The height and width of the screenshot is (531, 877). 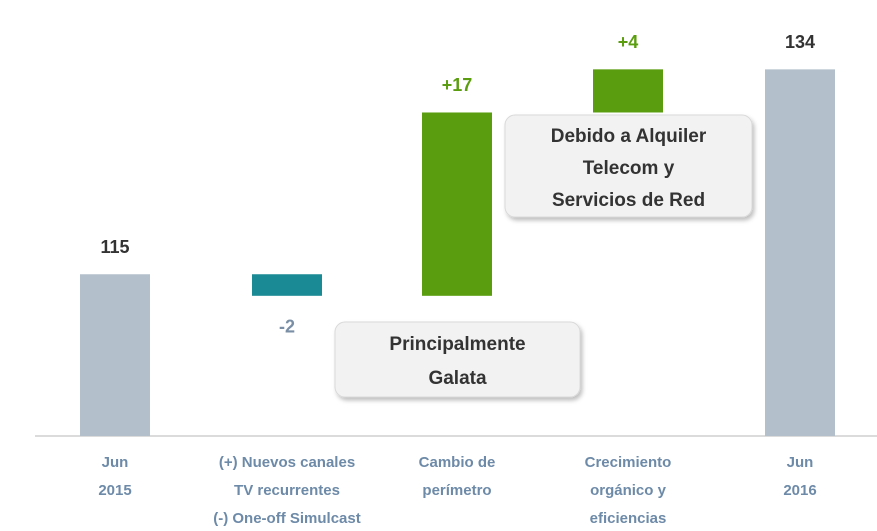 What do you see at coordinates (287, 490) in the screenshot?
I see `x-tick-label: TV recurrentes` at bounding box center [287, 490].